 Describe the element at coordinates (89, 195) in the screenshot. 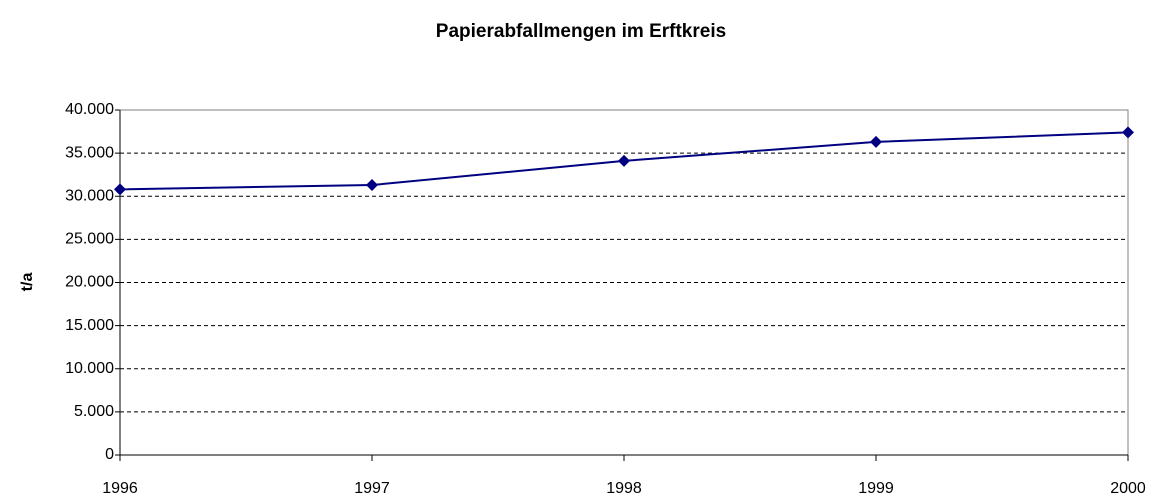

I see `y-tick-label: 30.000` at that location.